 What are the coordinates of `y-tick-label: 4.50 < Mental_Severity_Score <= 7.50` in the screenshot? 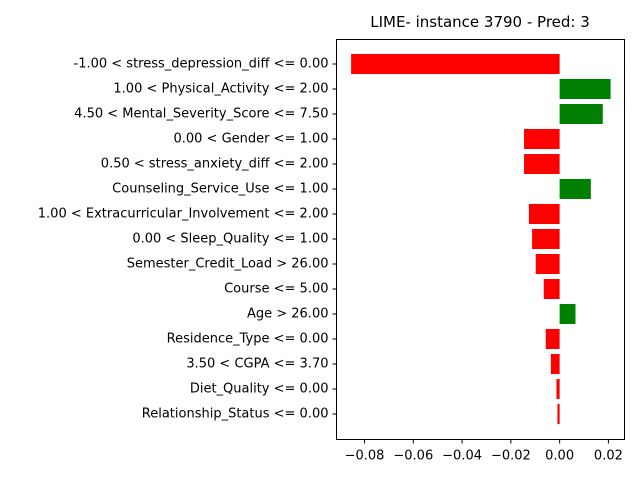 It's located at (201, 114).